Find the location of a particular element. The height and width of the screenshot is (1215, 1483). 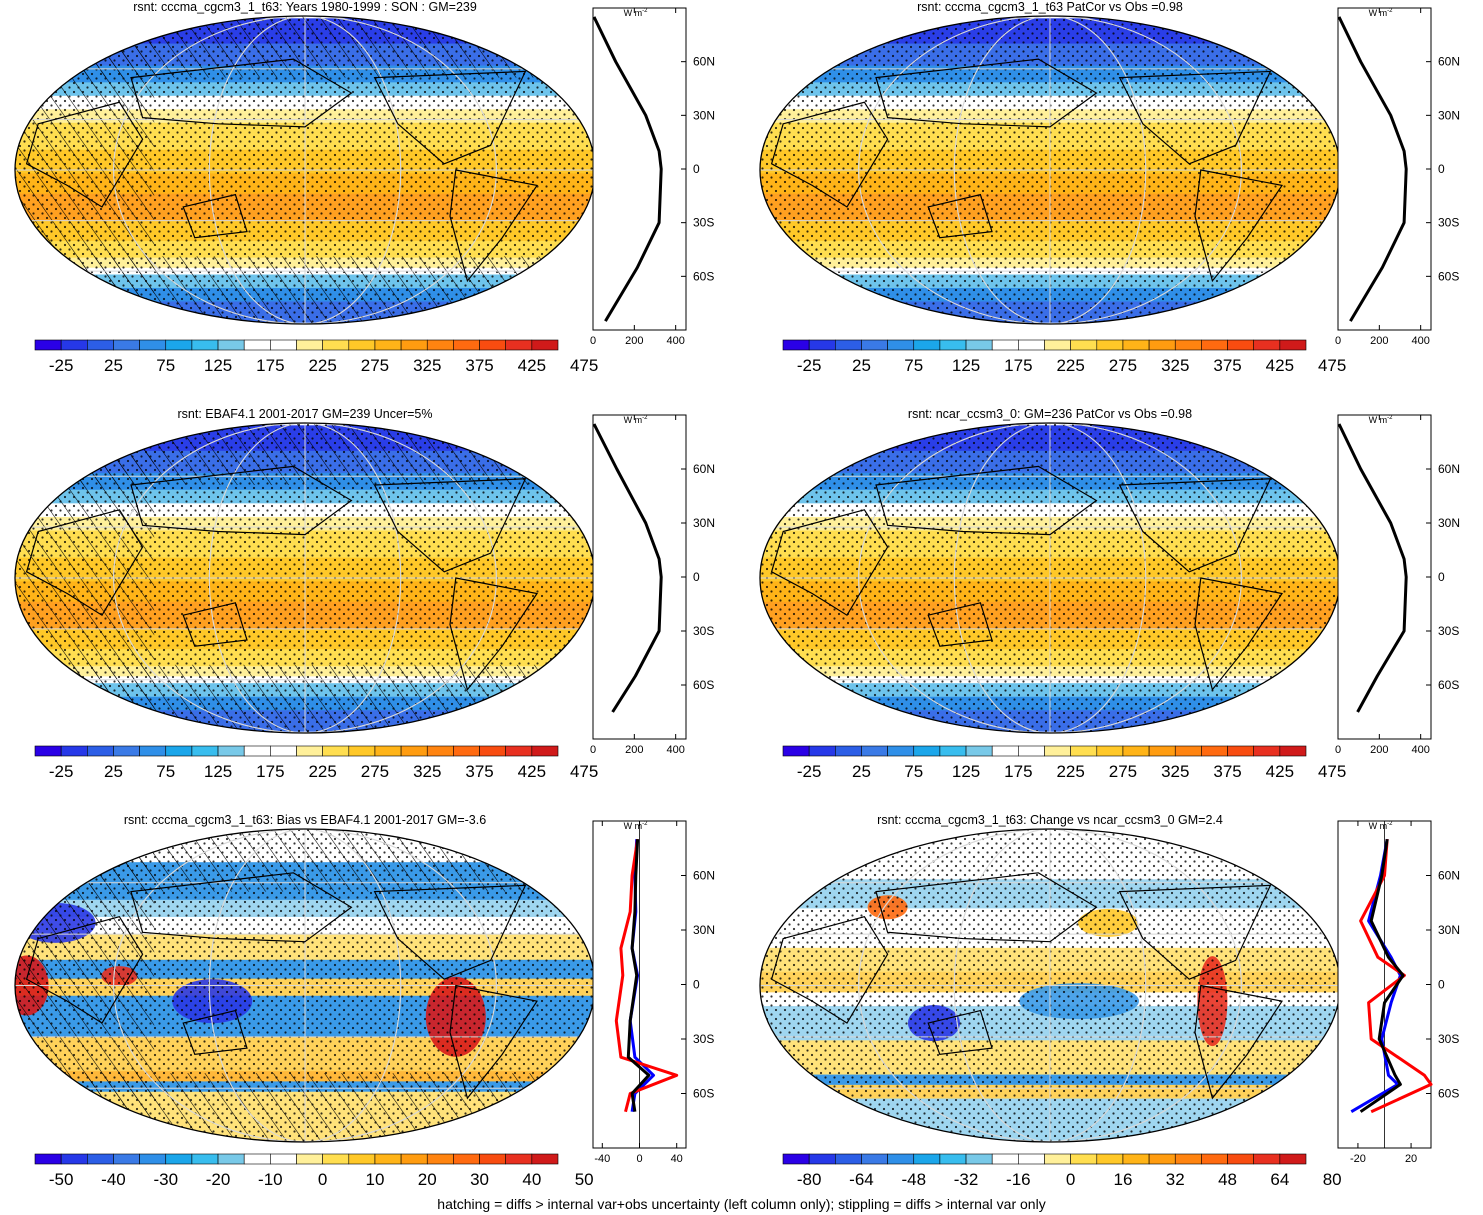

profile-x-label: -20 is located at coordinates (1358, 1159).